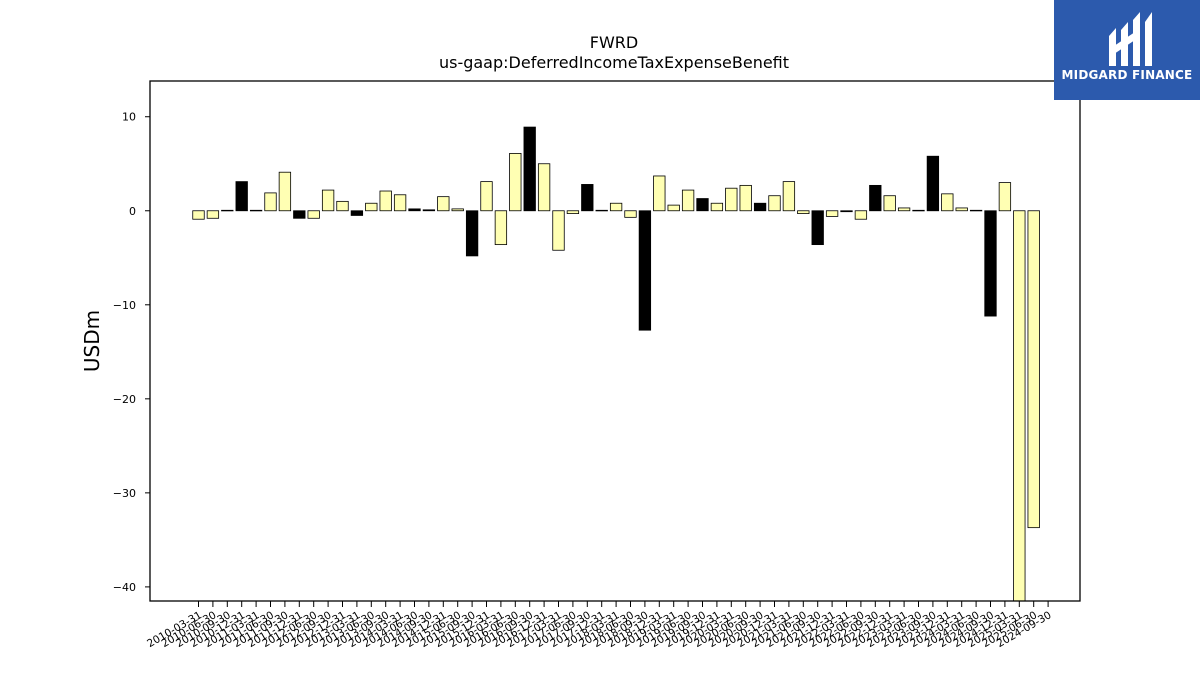 The image size is (1200, 675). I want to click on y-tick-label: −30, so click(124, 493).